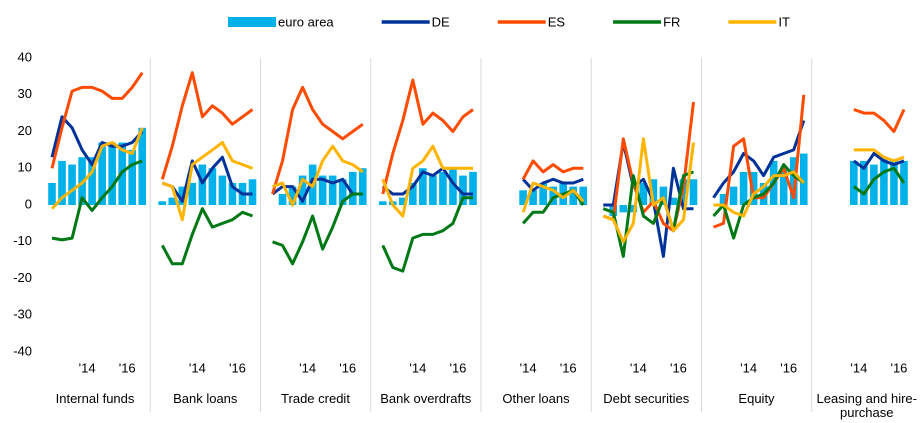 The image size is (922, 423). Describe the element at coordinates (784, 21) in the screenshot. I see `legend-label: IT` at that location.